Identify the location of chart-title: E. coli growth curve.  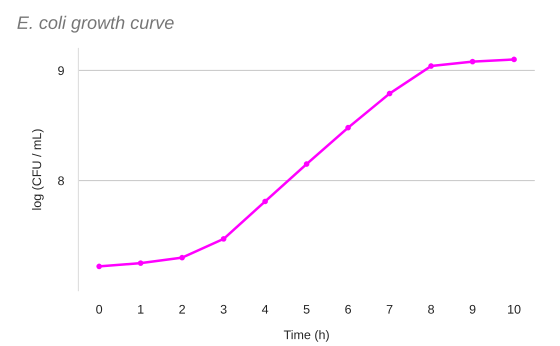
(95, 24).